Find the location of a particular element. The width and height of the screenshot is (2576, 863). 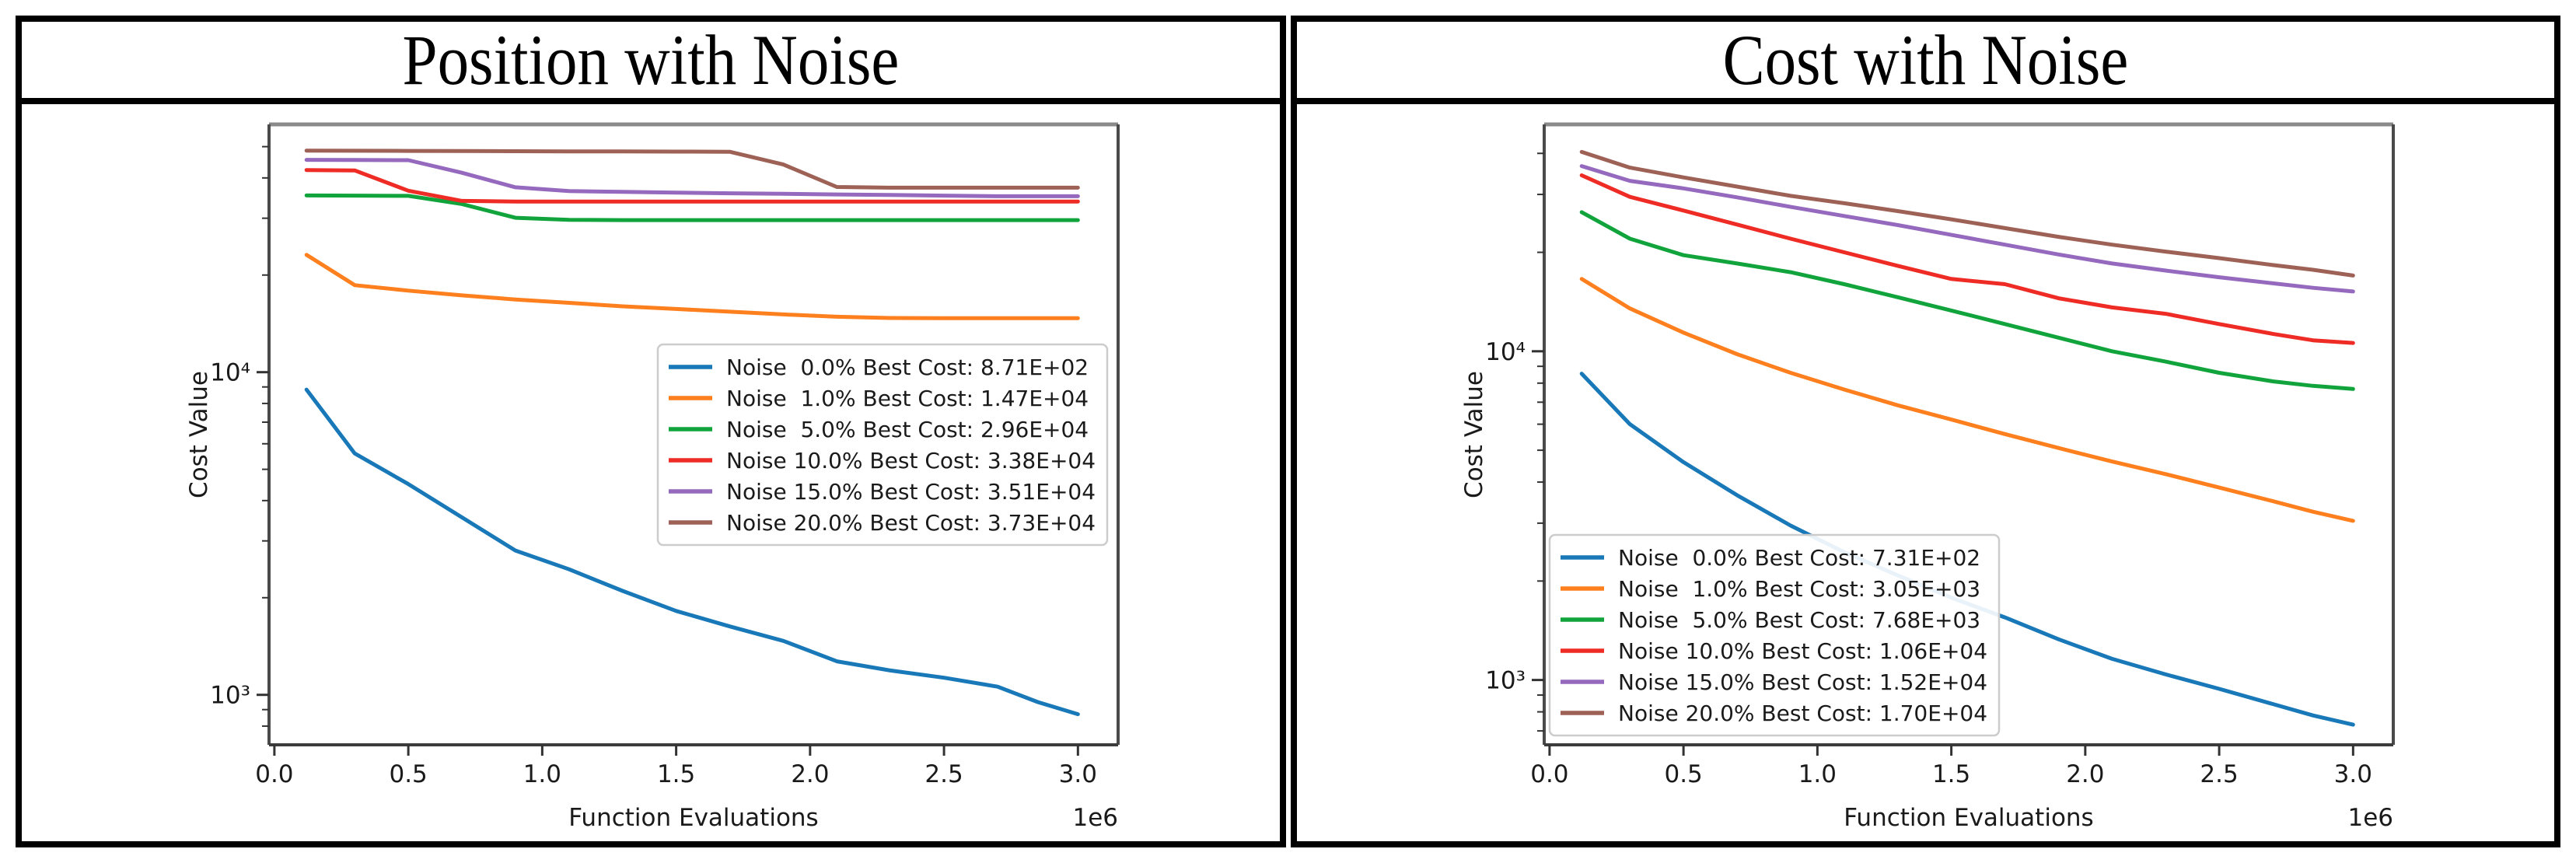

legend-entry-label-1: Noise 1.0% Best Cost: 3.05E+03 is located at coordinates (1799, 589).